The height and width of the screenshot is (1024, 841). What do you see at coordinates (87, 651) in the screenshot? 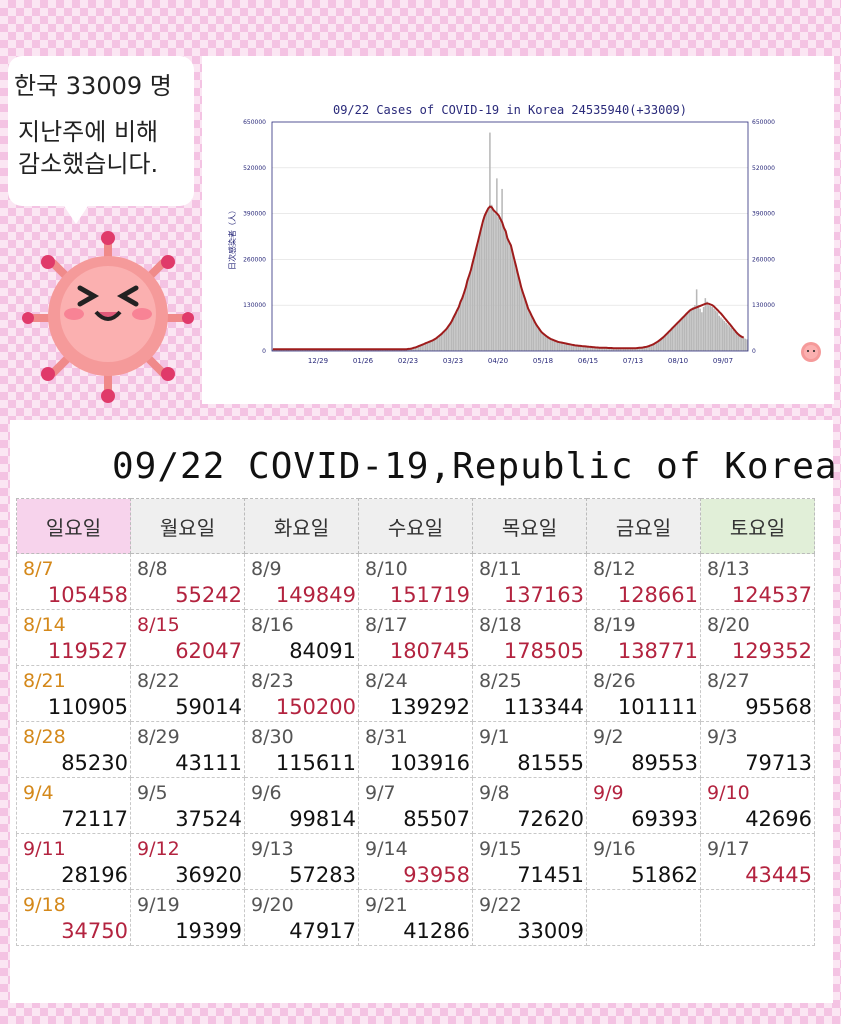
I see `day-case-count: 119527` at bounding box center [87, 651].